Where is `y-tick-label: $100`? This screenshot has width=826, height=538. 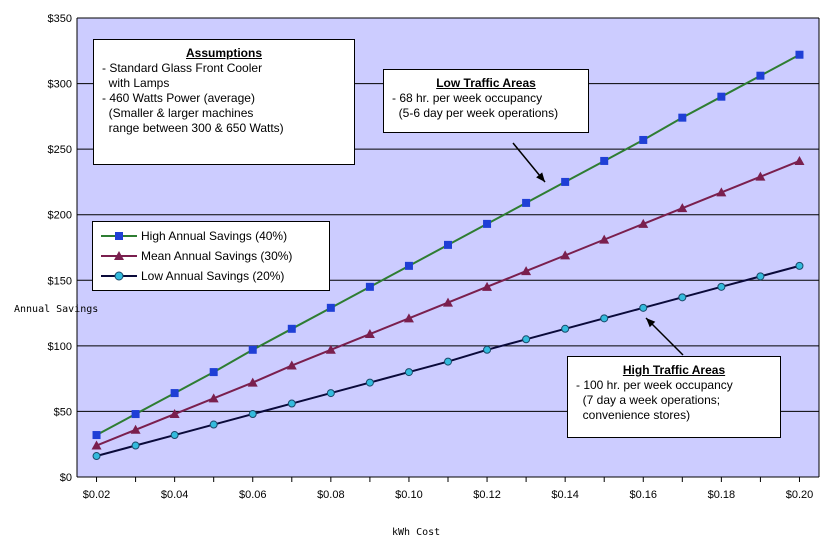
y-tick-label: $100 is located at coordinates (60, 347).